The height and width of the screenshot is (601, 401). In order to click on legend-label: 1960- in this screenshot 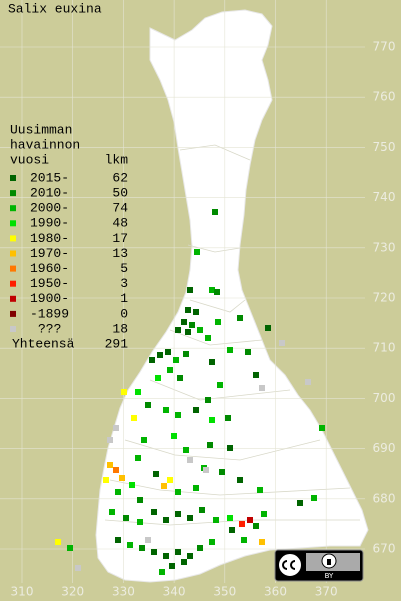, I will do `click(49, 268)`.